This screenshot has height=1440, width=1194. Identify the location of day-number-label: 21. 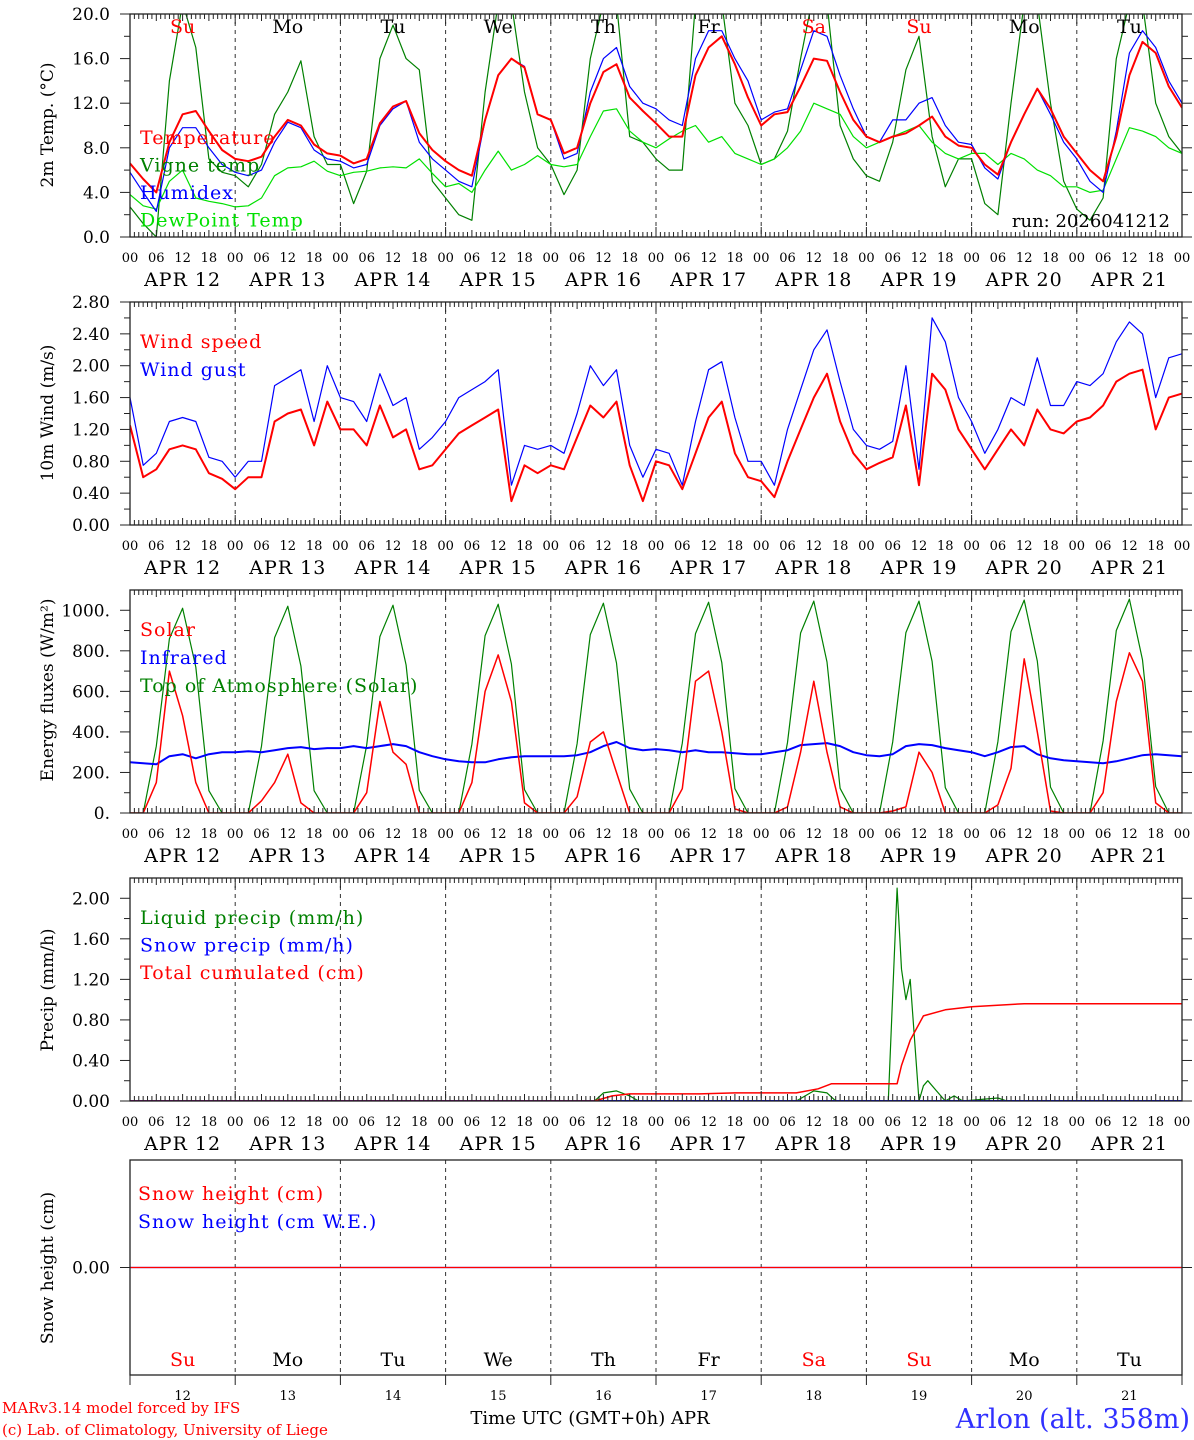
(1129, 1396).